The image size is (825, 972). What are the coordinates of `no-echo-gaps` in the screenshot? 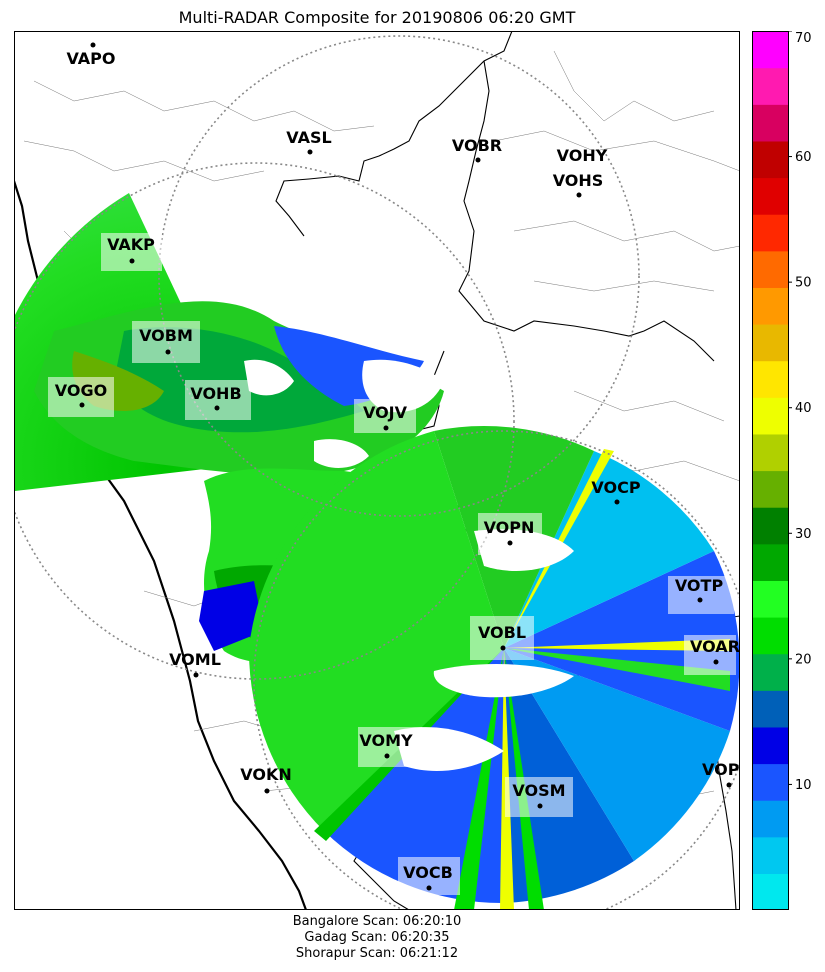 It's located at (344, 413).